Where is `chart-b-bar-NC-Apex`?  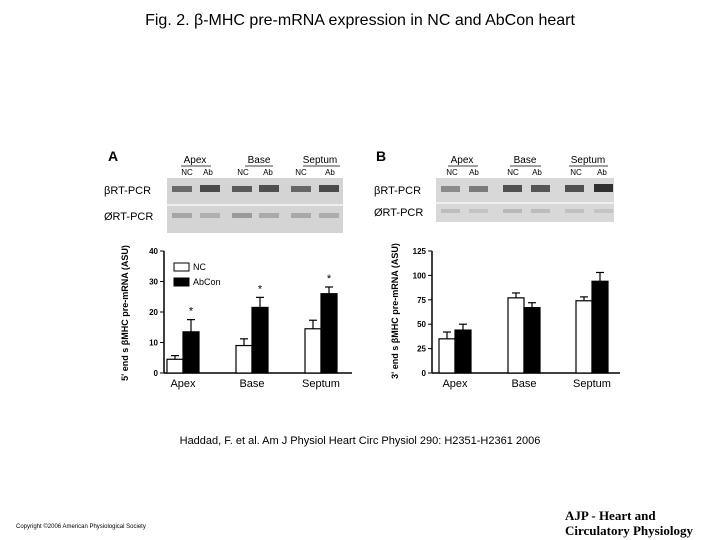
chart-b-bar-NC-Apex is located at coordinates (447, 356).